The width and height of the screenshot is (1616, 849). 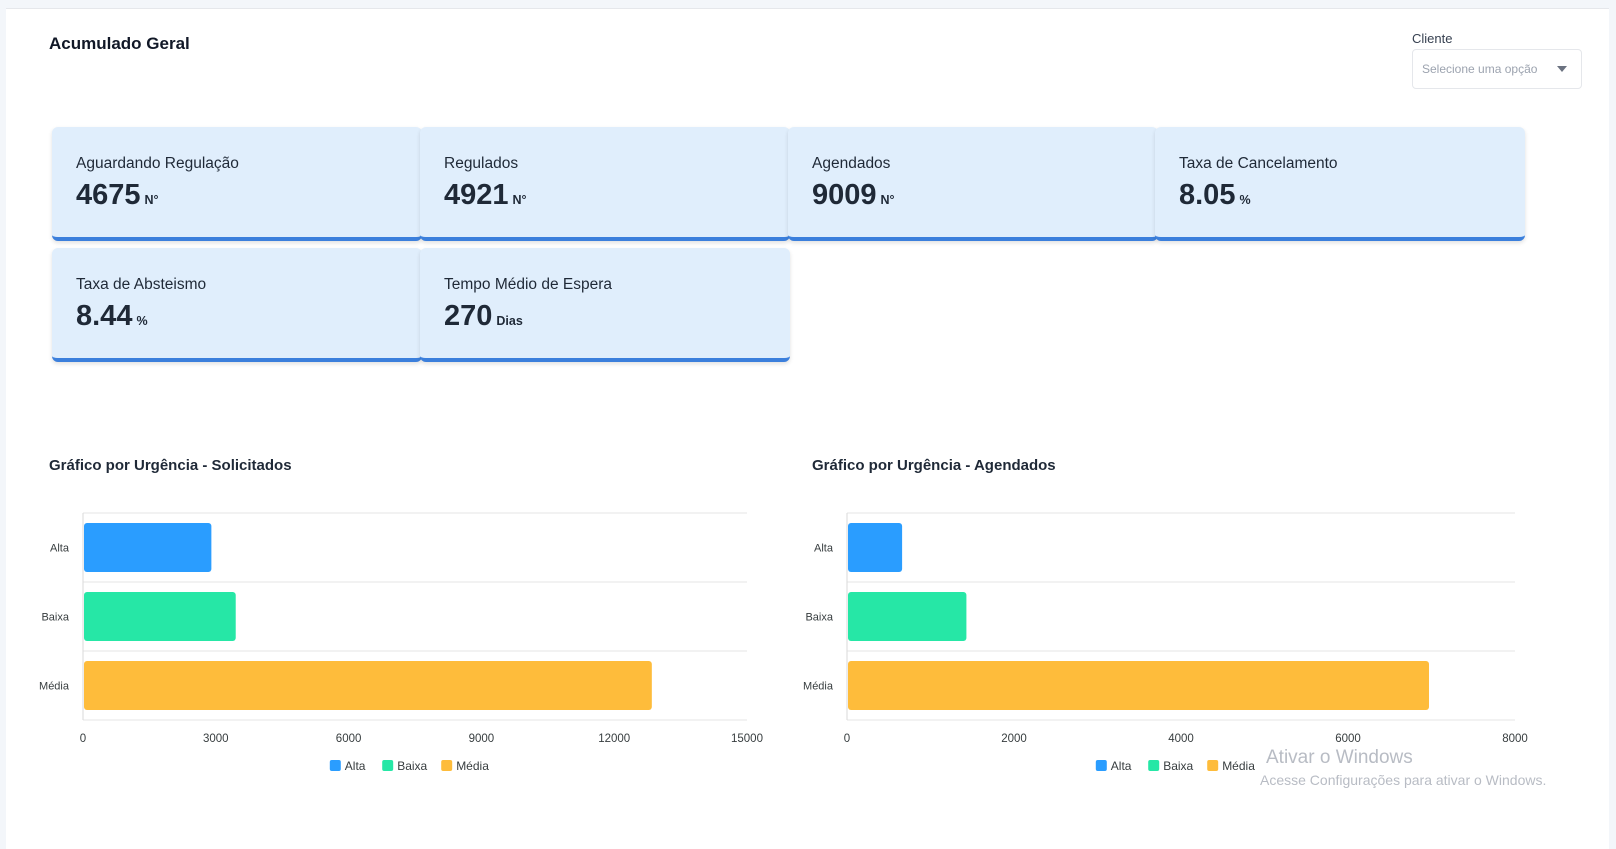 I want to click on card-label: Regulados, so click(x=481, y=163).